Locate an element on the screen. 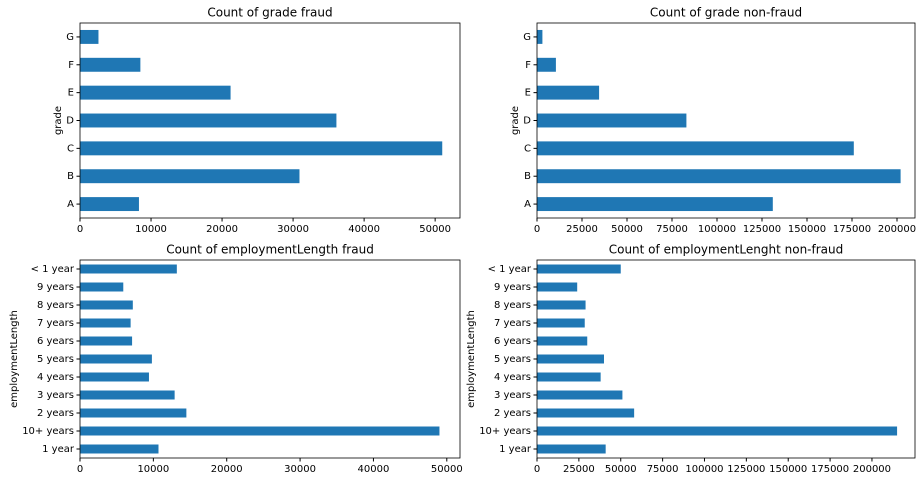 This screenshot has height=482, width=924. y-tick-label: 1 year is located at coordinates (515, 449).